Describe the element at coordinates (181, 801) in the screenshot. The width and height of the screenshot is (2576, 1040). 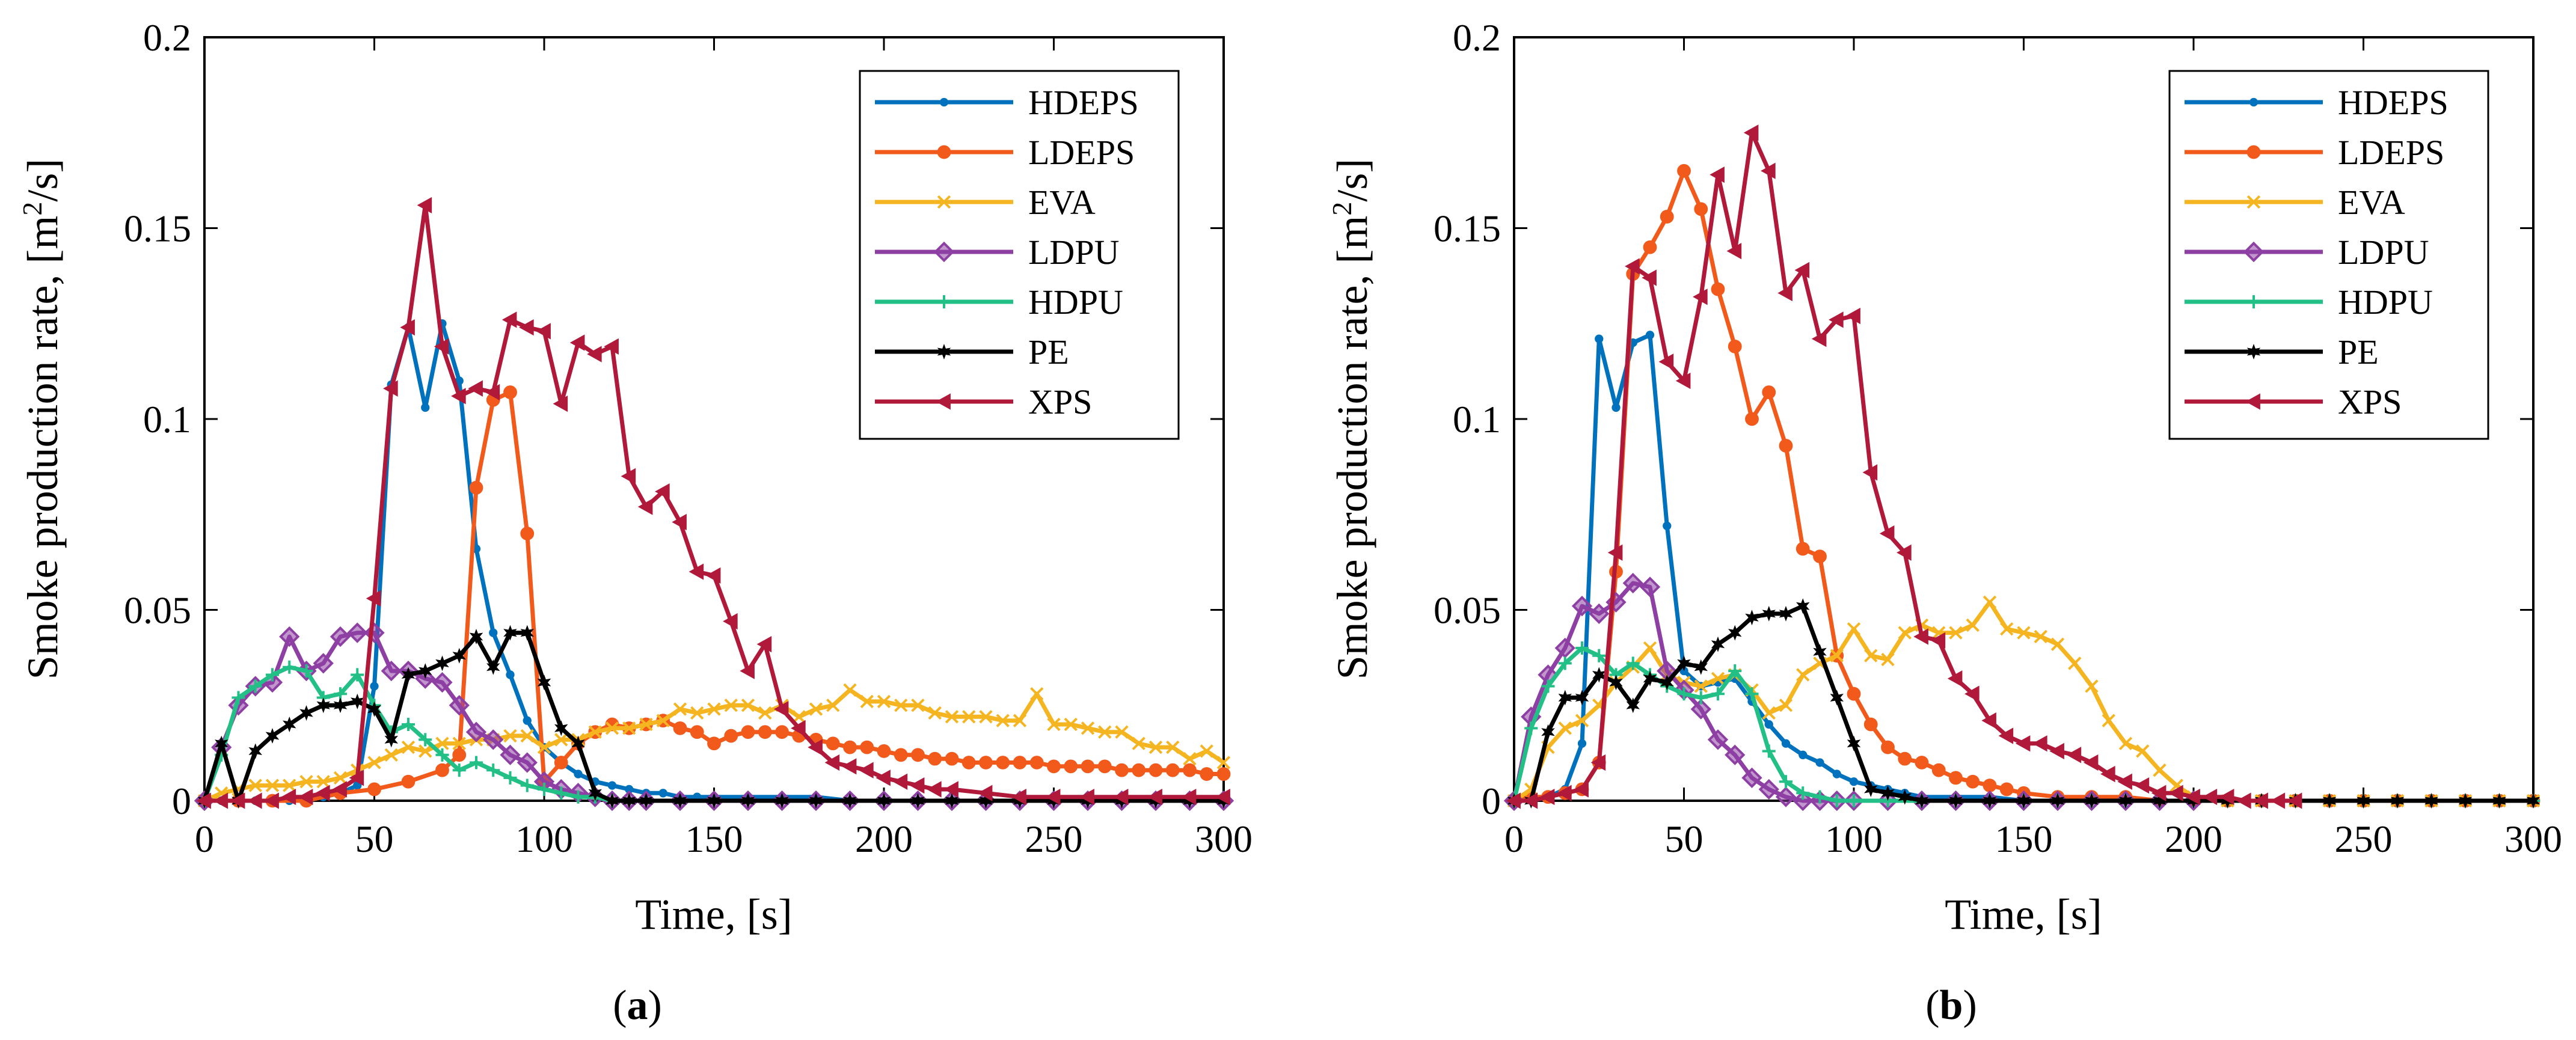
I see `y-tick-label: 0` at that location.